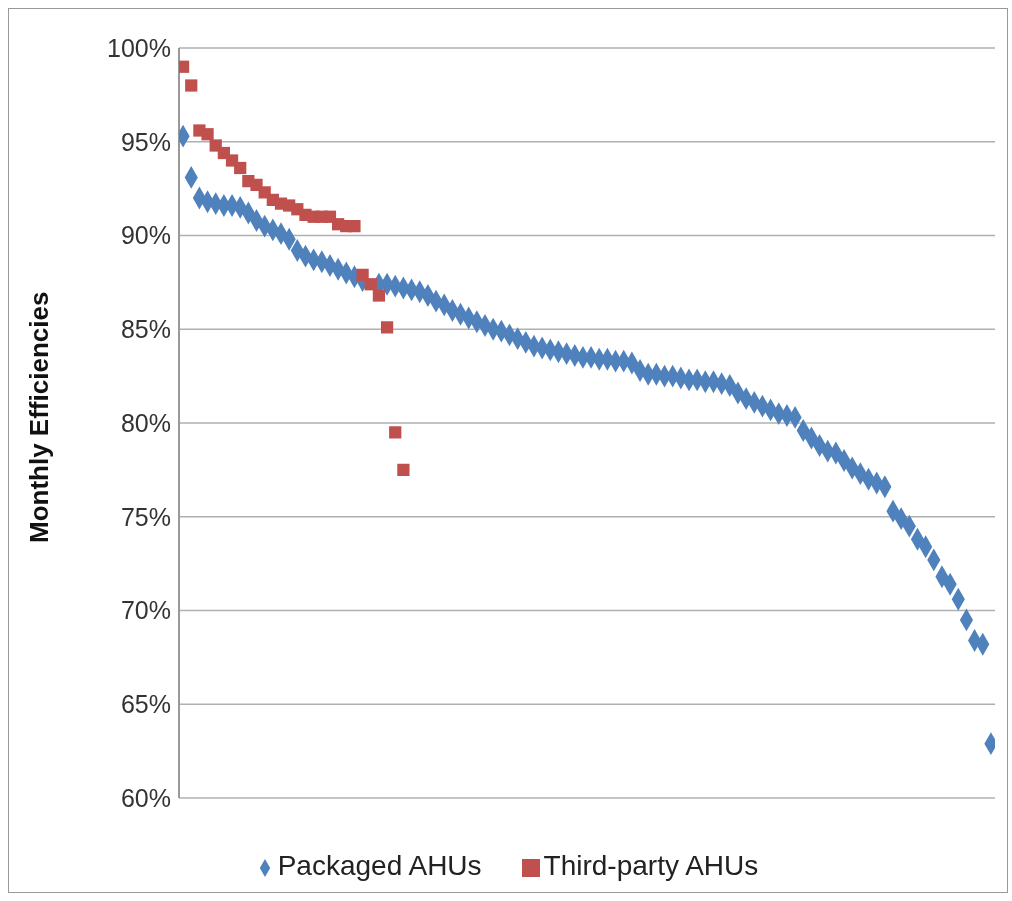  I want to click on legend-label: Third-party AHUs, so click(651, 865).